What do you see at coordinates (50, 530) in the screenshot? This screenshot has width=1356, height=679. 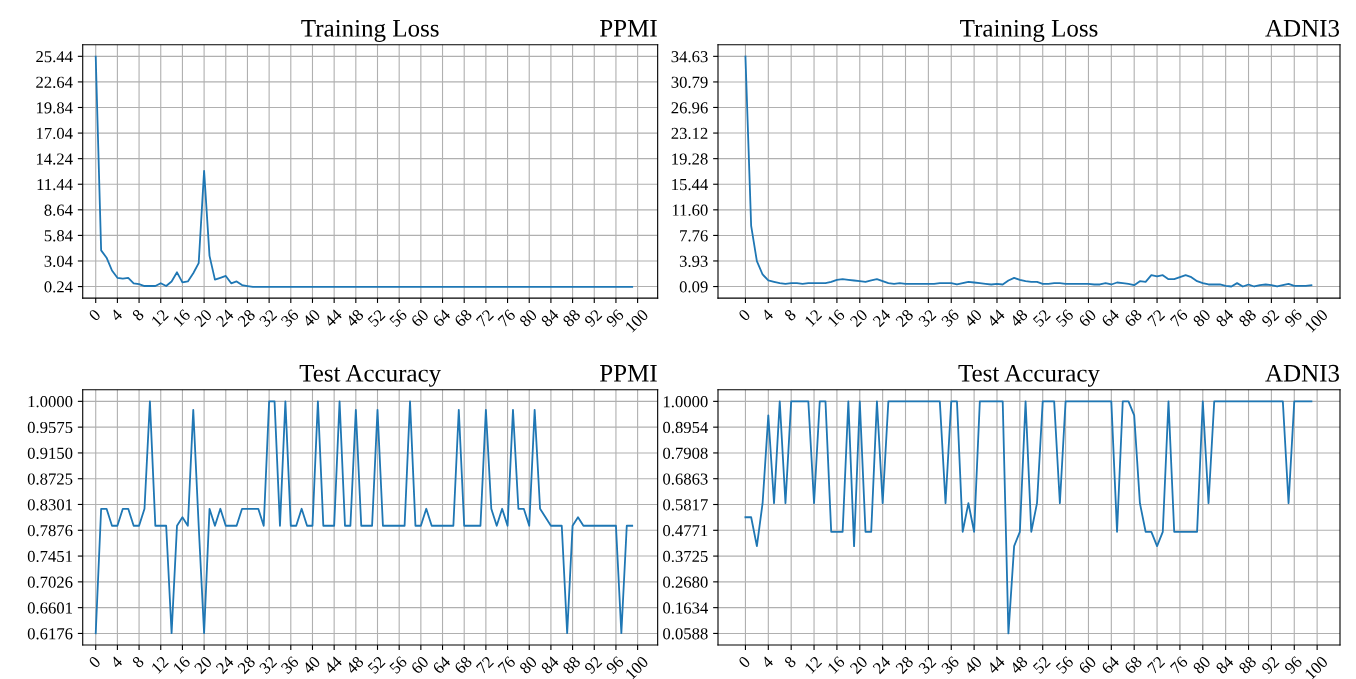 I see `y-tick-label: 0.7876` at bounding box center [50, 530].